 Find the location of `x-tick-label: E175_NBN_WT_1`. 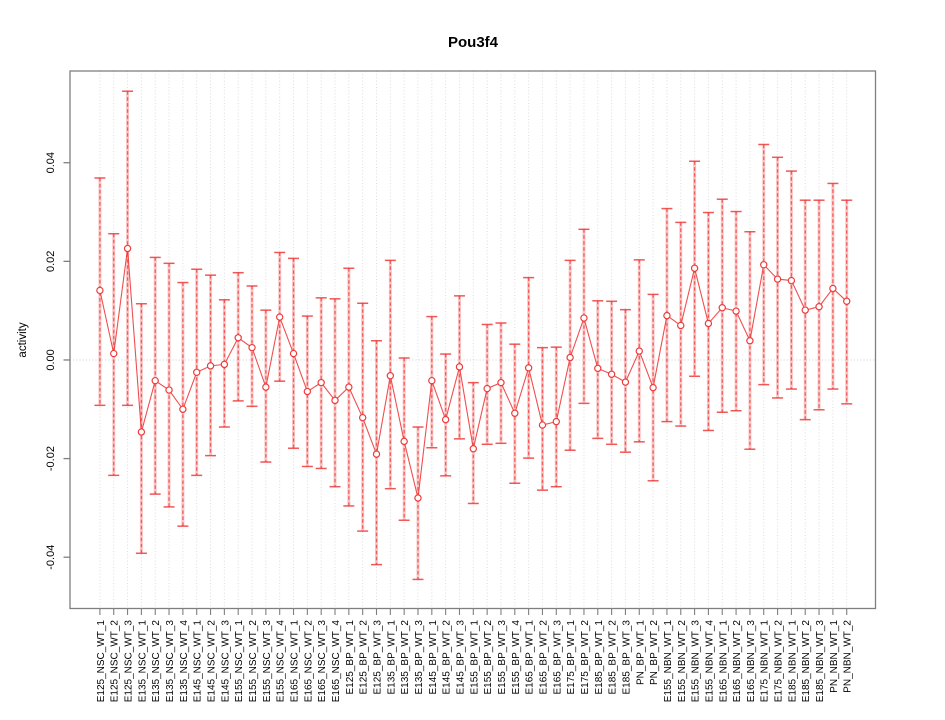

x-tick-label: E175_NBN_WT_1 is located at coordinates (765, 661).